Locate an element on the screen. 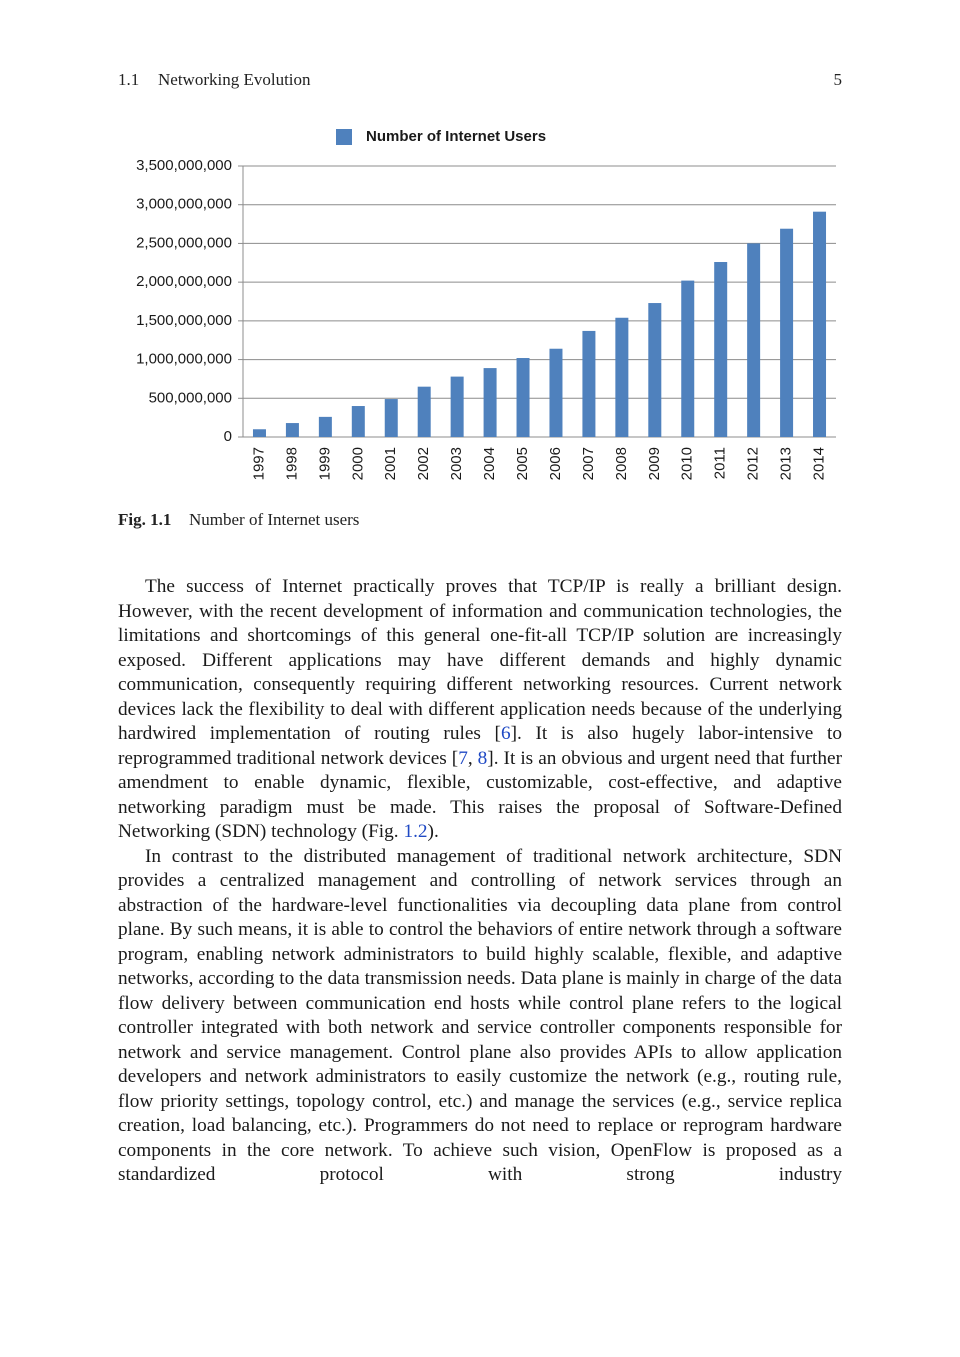 The image size is (960, 1357). y-tick-label: 0 is located at coordinates (228, 436).